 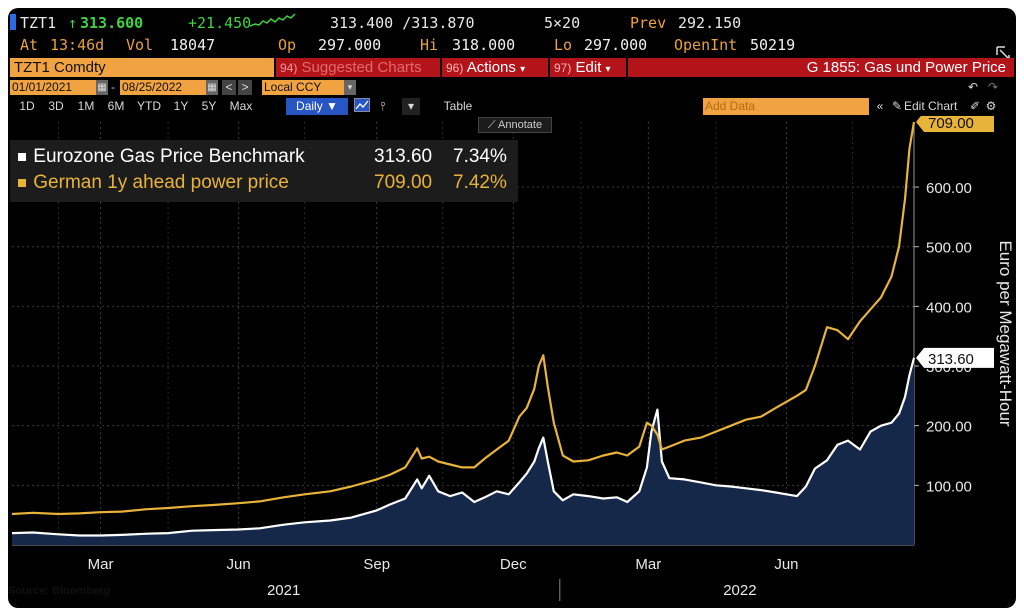 What do you see at coordinates (773, 45) in the screenshot?
I see `openint-value: 50219` at bounding box center [773, 45].